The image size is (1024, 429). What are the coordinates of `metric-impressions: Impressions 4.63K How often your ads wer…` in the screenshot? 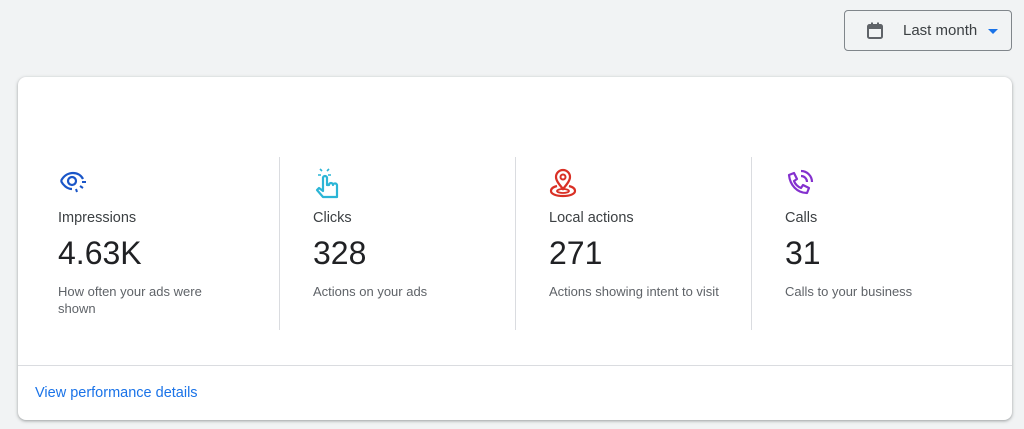 It's located at (176, 250).